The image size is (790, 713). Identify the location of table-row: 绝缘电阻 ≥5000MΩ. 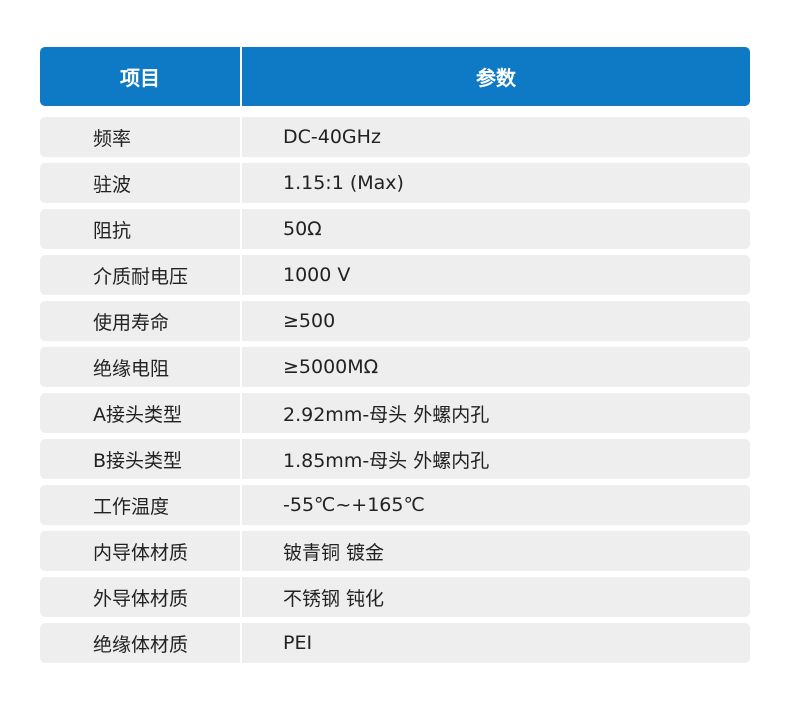
(395, 367).